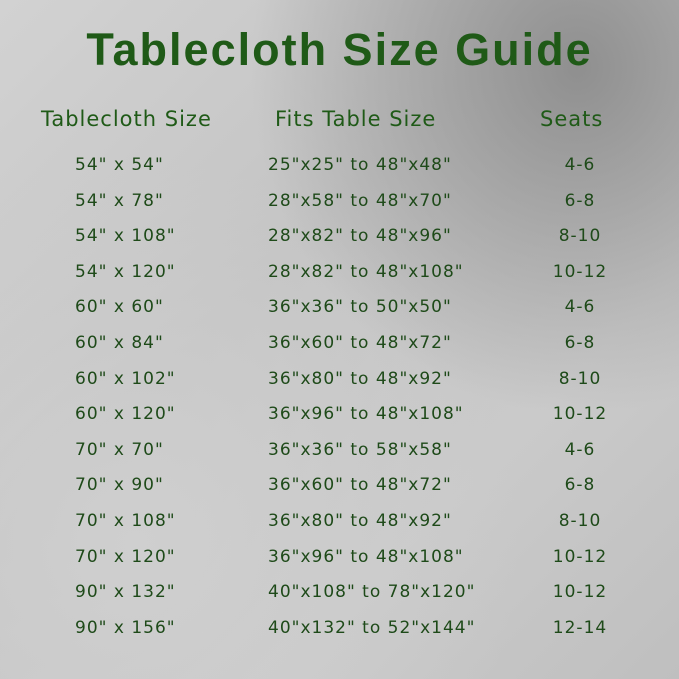 Image resolution: width=679 pixels, height=679 pixels. What do you see at coordinates (360, 200) in the screenshot?
I see `fits-table-size-cell: 28"x58" to 48"x70"` at bounding box center [360, 200].